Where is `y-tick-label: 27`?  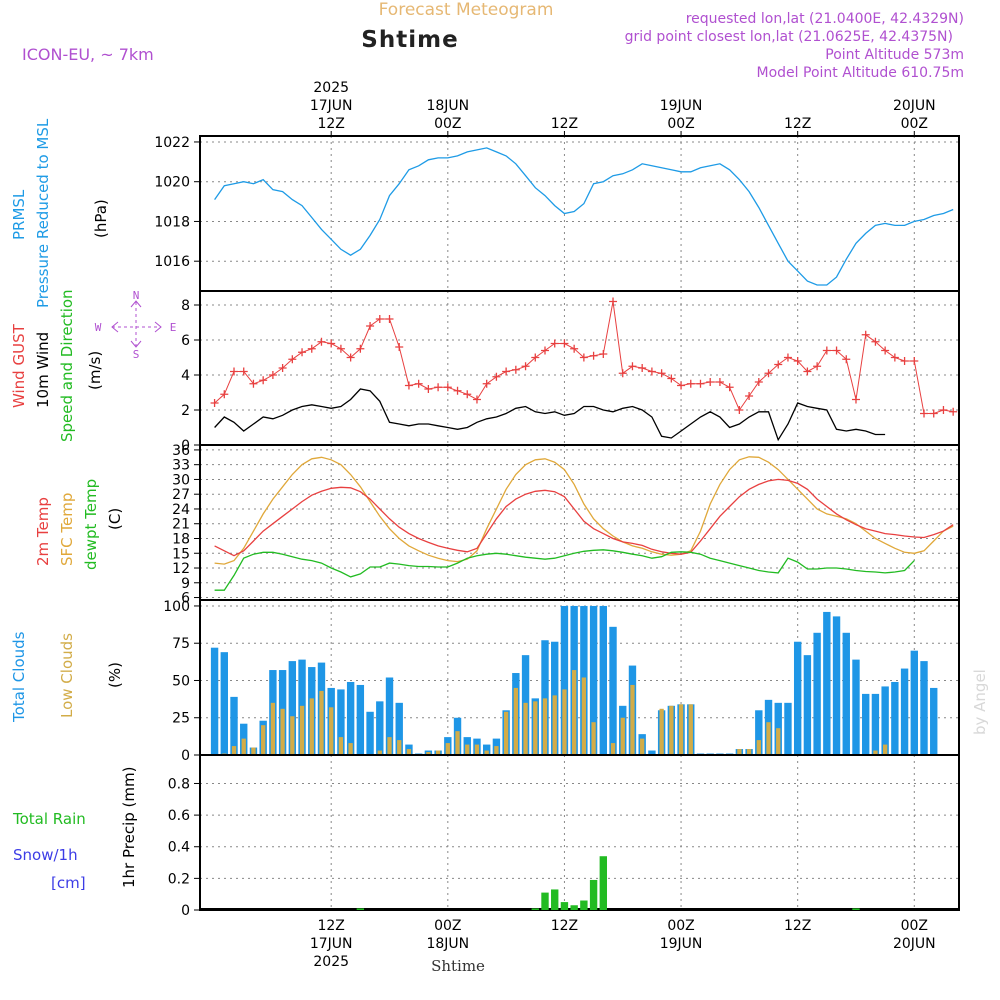
y-tick-label: 27 is located at coordinates (181, 495).